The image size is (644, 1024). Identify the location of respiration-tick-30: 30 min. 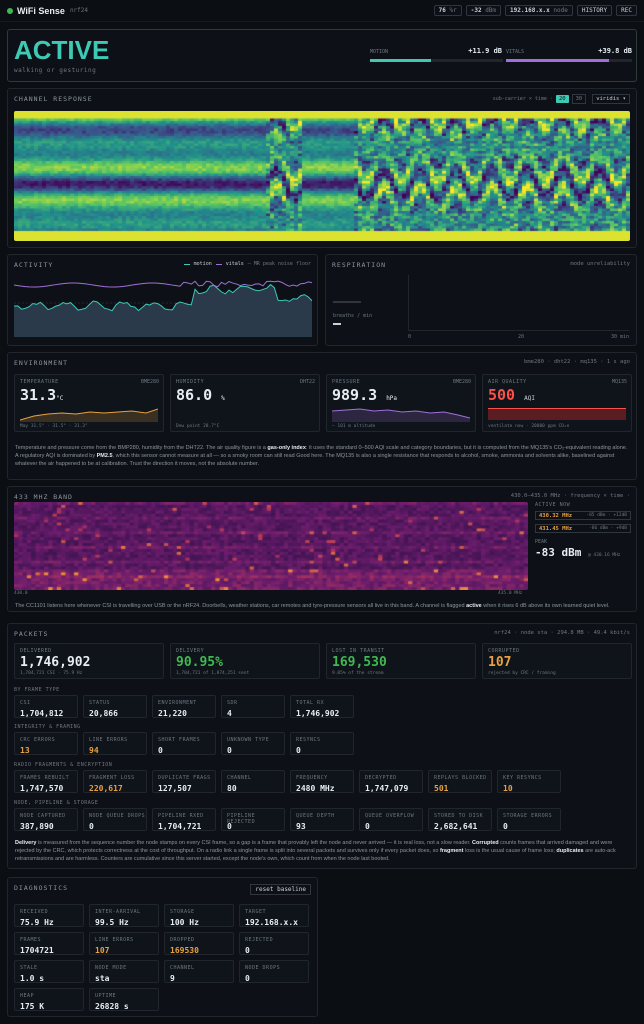
(620, 337).